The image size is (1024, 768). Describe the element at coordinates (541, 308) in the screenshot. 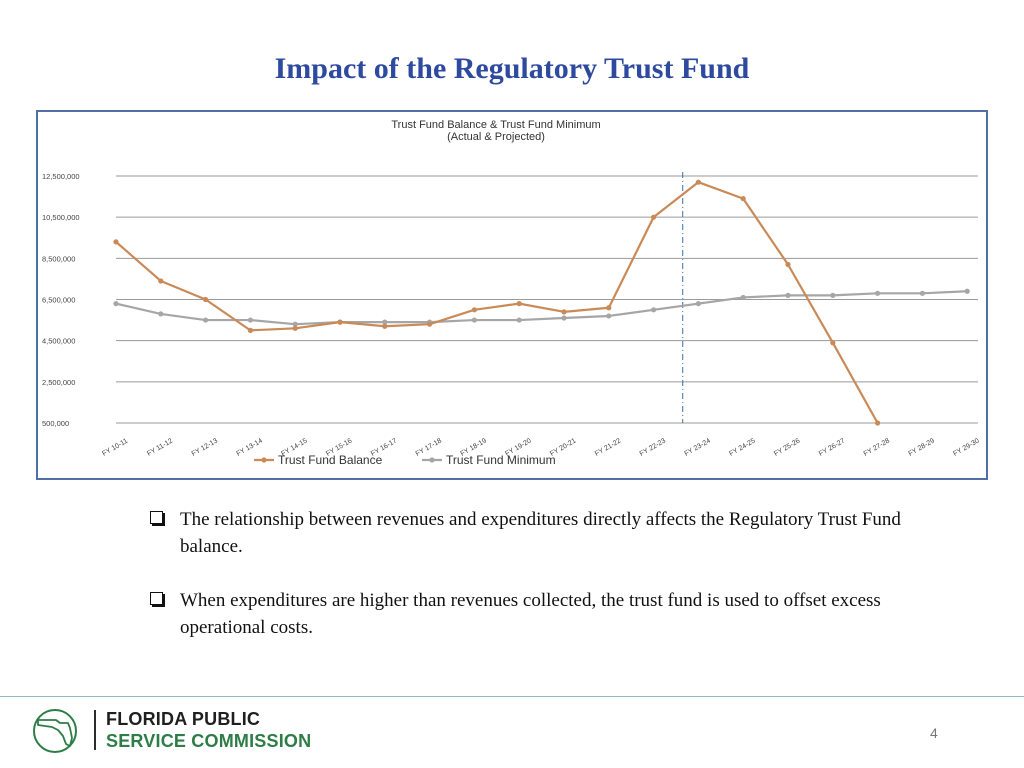

I see `series-line` at that location.